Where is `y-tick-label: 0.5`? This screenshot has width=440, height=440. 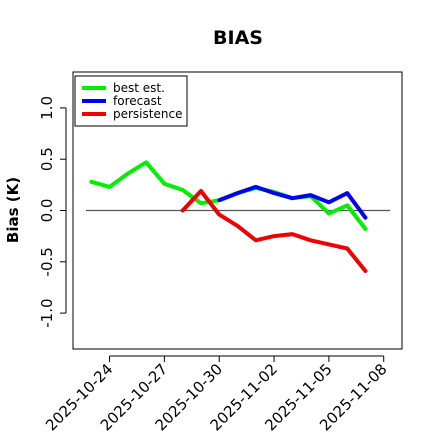
y-tick-label: 0.5 is located at coordinates (47, 159).